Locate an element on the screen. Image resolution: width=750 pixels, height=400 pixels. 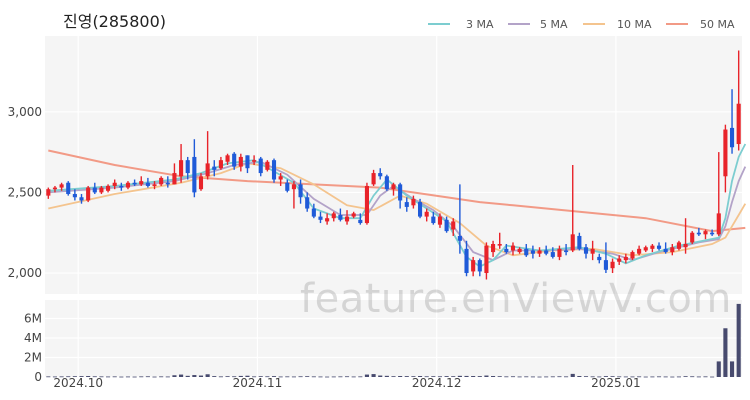
volume-tick-label: 6M is located at coordinates (33, 319).